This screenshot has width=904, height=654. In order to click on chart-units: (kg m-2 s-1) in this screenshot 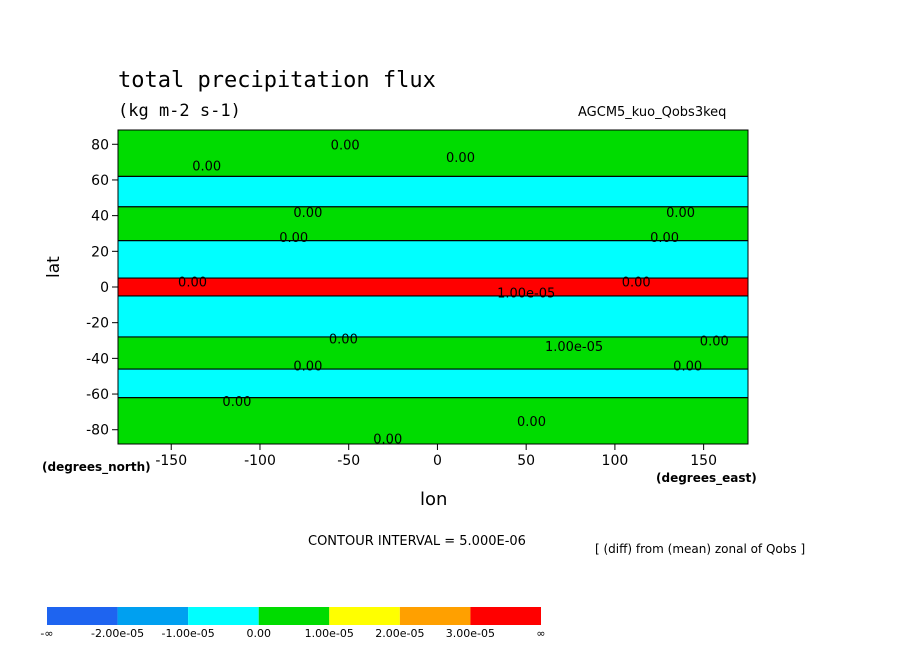, I will do `click(179, 111)`.